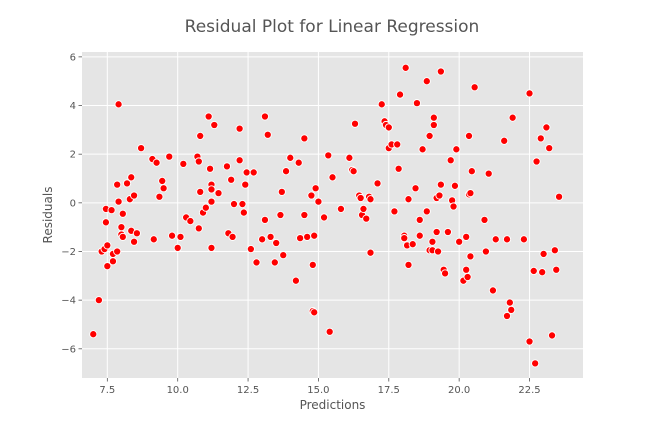  I want to click on x-tick-label: 7.5, so click(107, 390).